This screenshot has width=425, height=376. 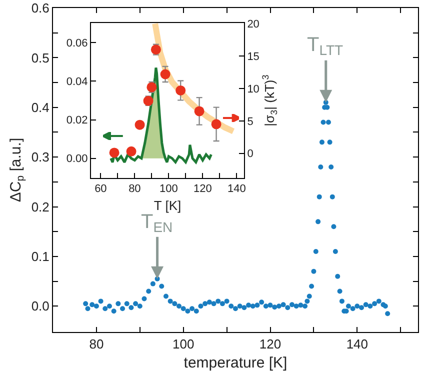 What do you see at coordinates (77, 159) in the screenshot?
I see `y-tick-label: 0.00` at bounding box center [77, 159].